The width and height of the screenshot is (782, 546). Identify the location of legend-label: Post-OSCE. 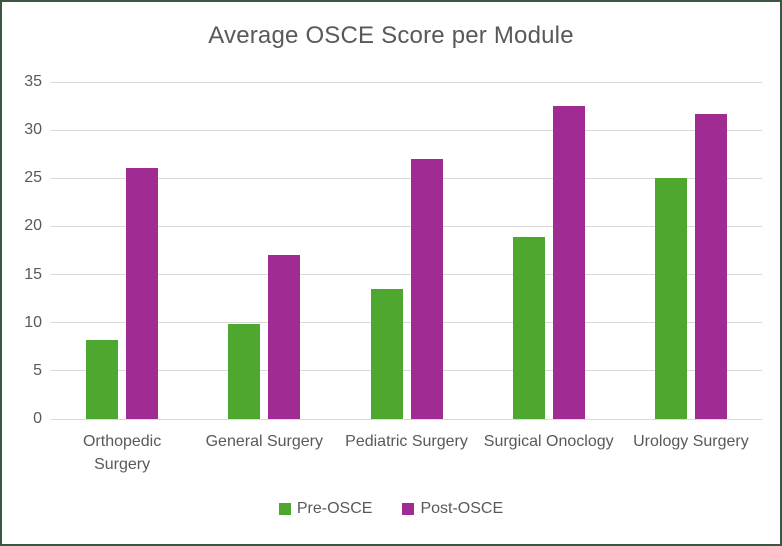
(462, 508).